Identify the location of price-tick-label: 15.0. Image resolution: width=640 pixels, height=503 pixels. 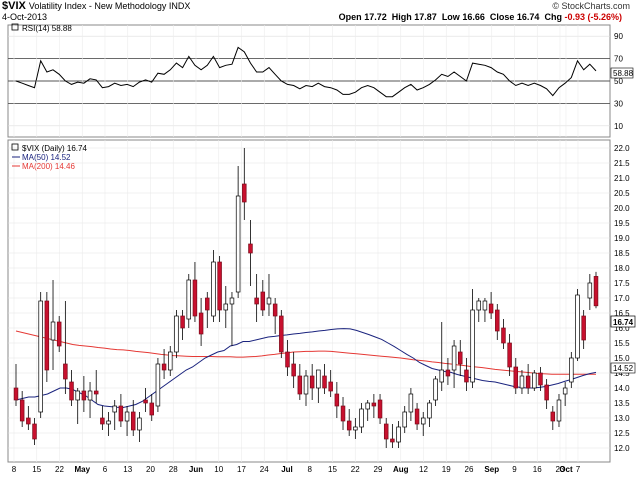
(622, 358).